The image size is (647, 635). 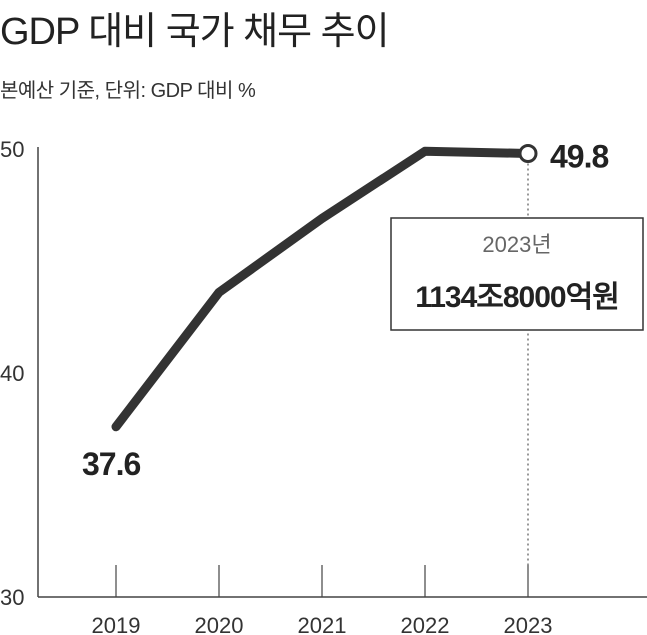 I want to click on annotation-box, so click(x=517, y=274).